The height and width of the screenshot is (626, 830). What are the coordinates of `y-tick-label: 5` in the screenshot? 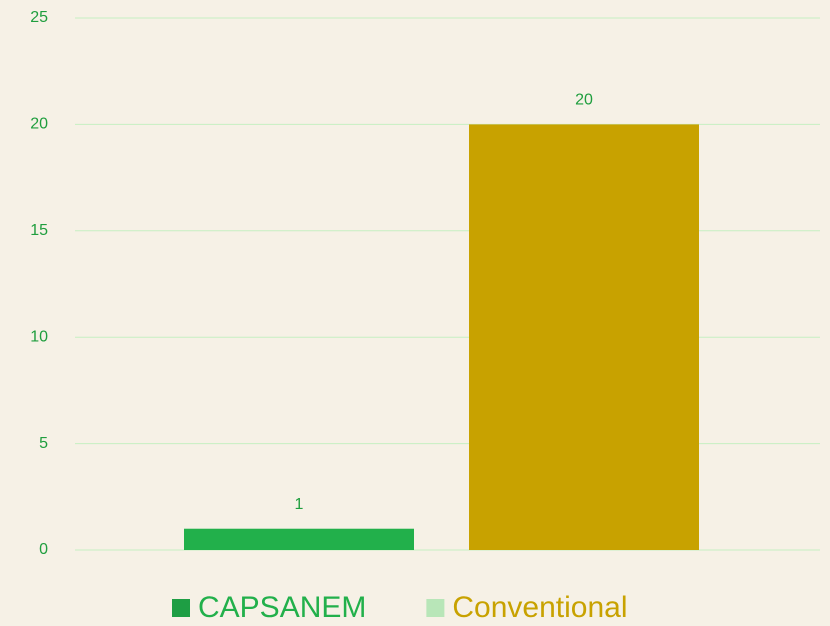 It's located at (43, 443).